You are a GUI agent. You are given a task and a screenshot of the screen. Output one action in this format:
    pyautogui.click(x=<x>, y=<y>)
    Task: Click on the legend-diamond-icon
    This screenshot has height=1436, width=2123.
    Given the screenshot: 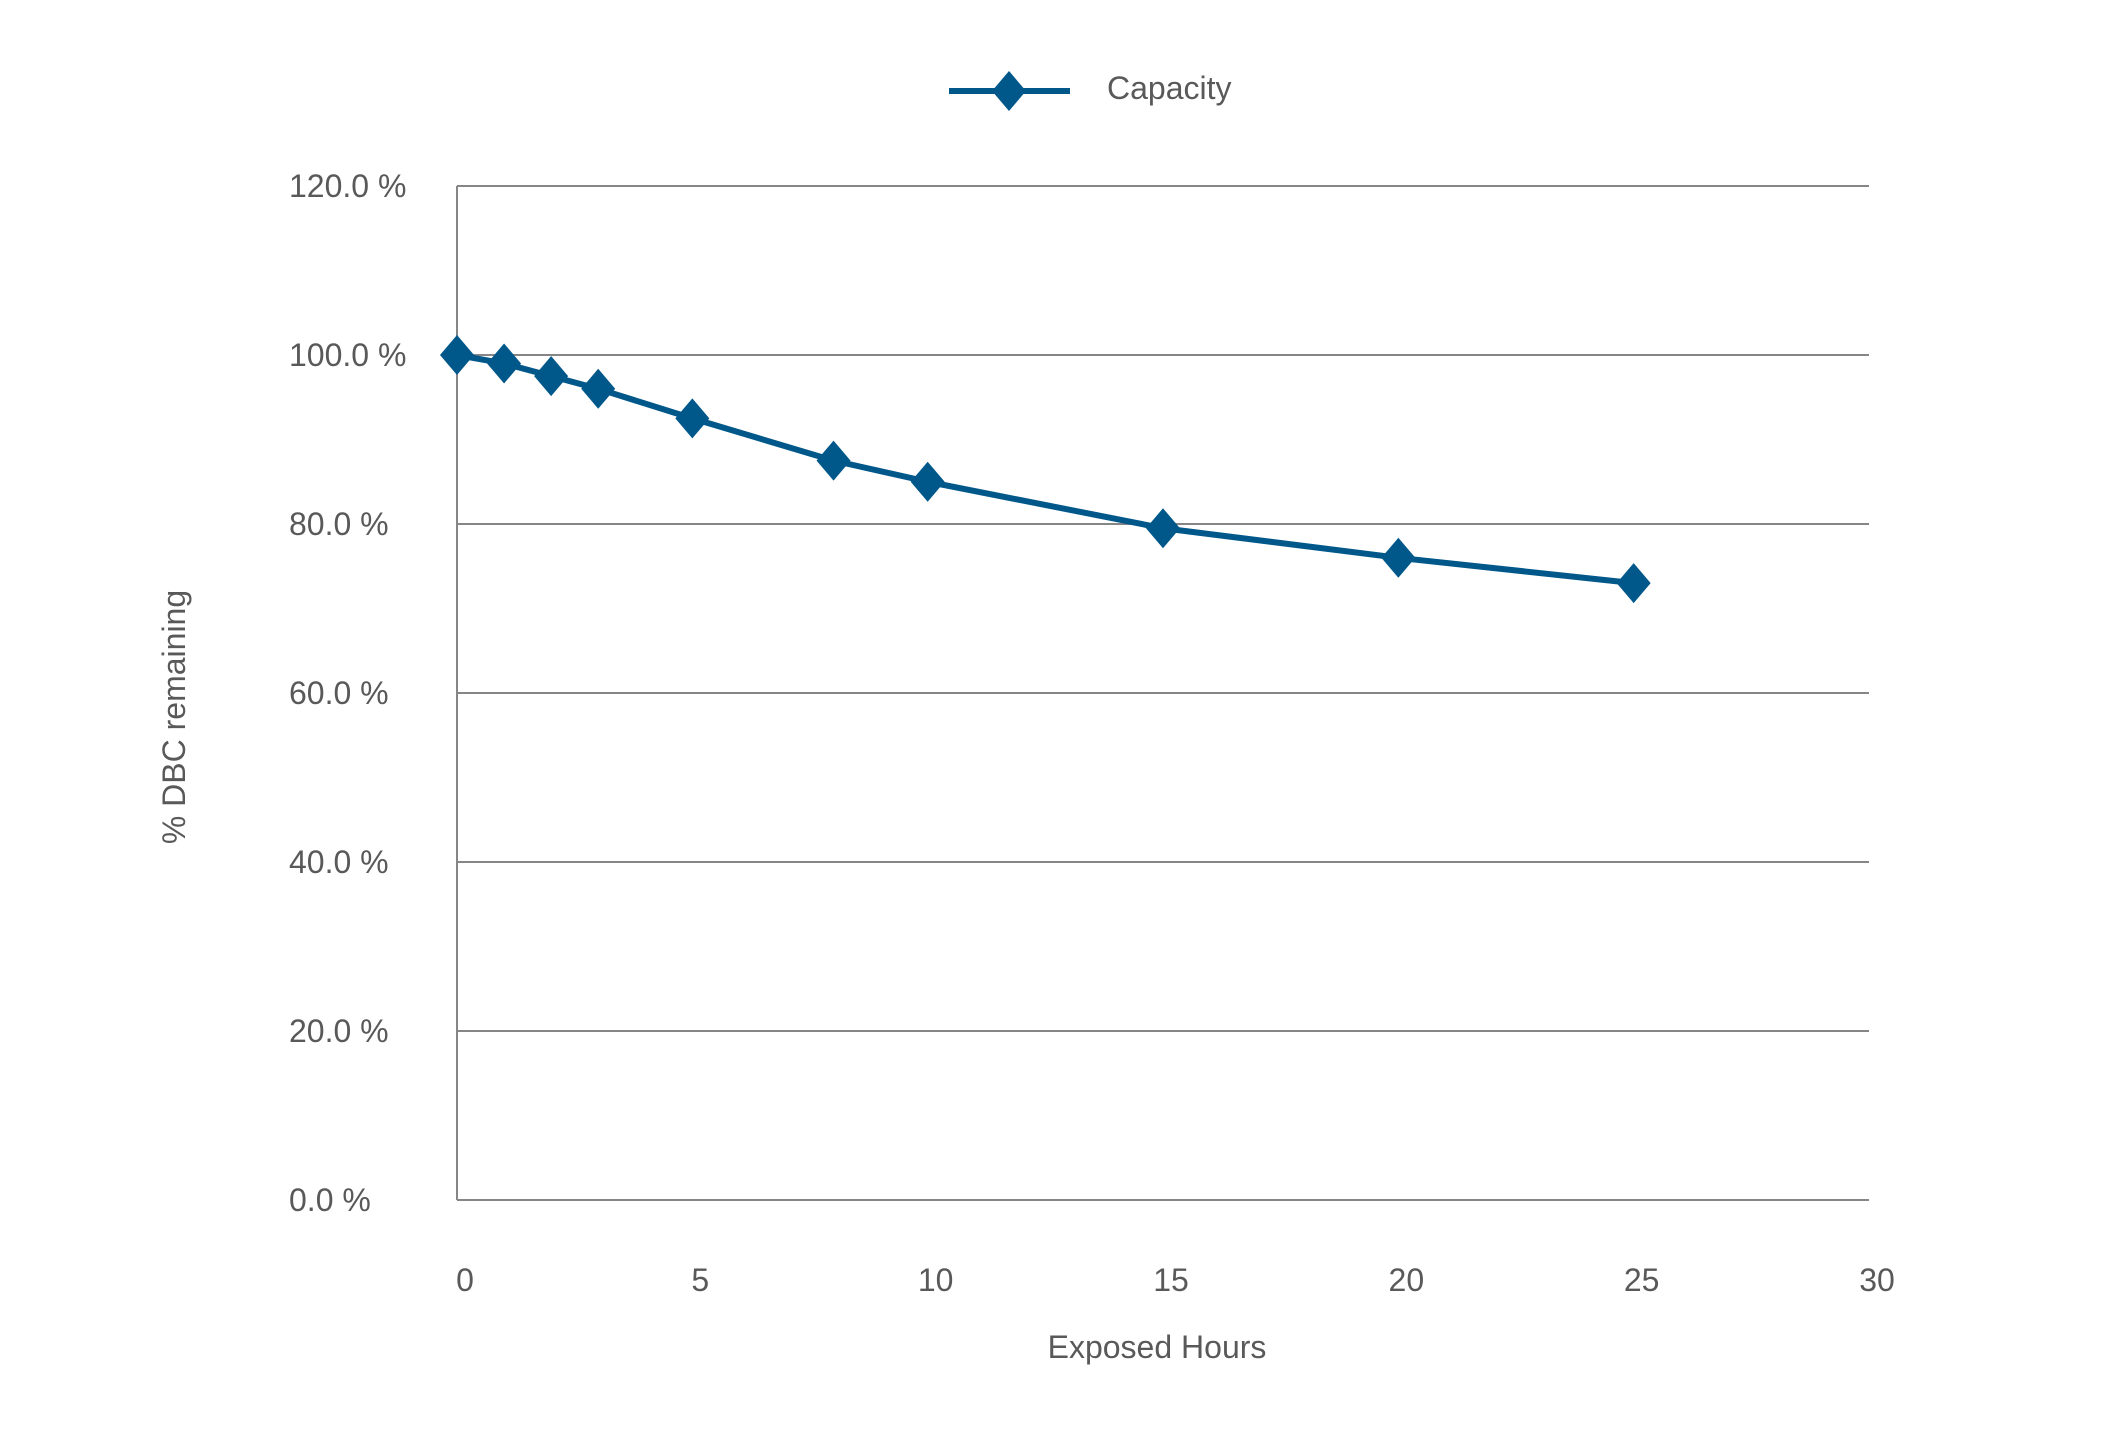 What is the action you would take?
    pyautogui.click(x=1009, y=91)
    